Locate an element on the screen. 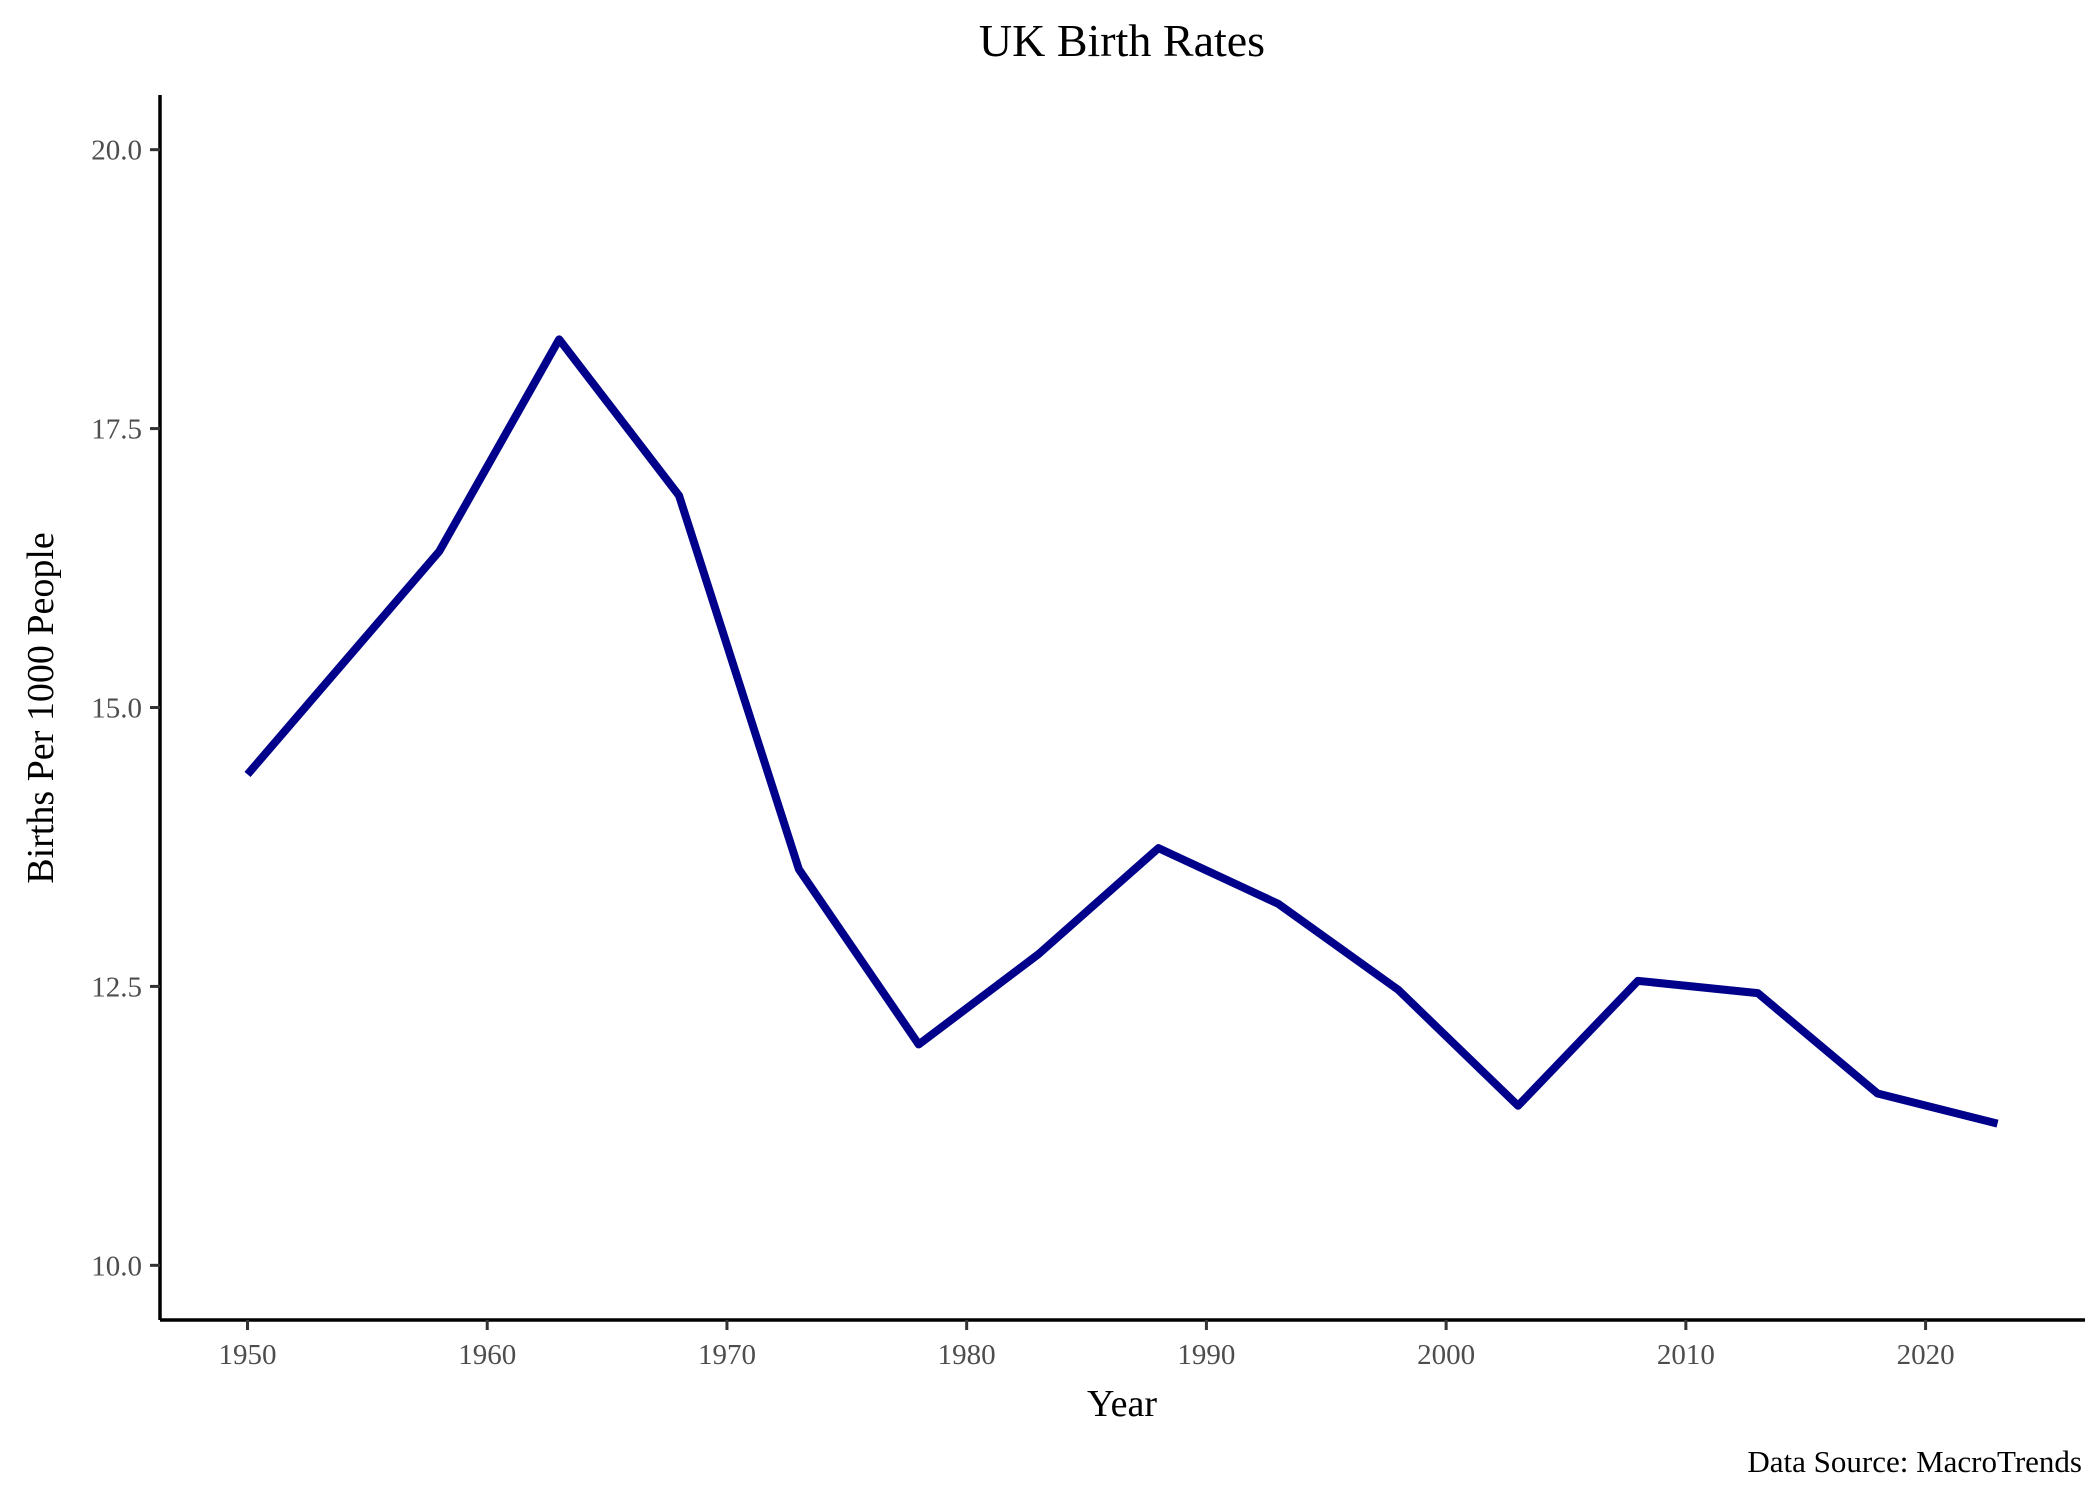 Image resolution: width=2100 pixels, height=1499 pixels. x-tick-label: 2010 is located at coordinates (1686, 1355).